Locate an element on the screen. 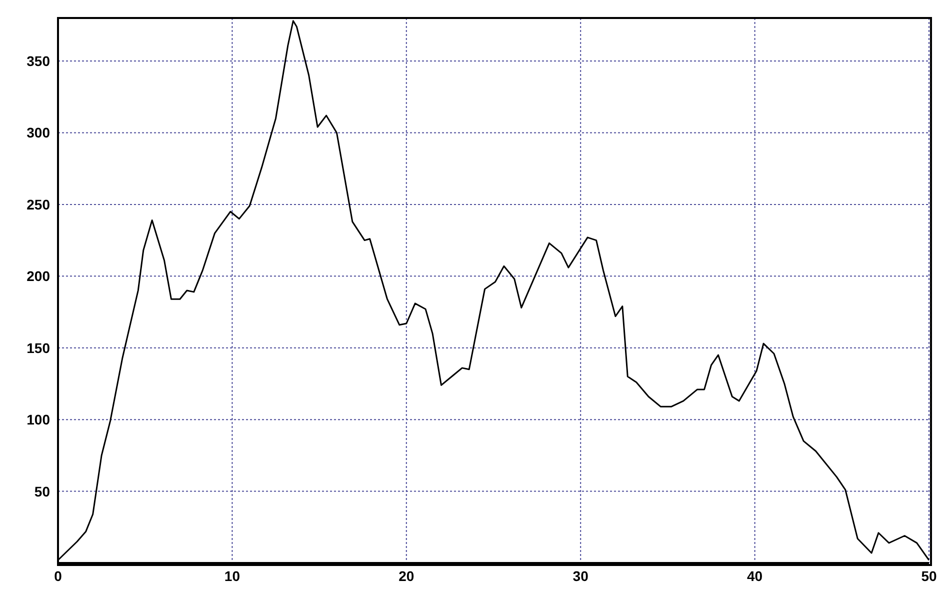  x-tick-label: 0 is located at coordinates (58, 576).